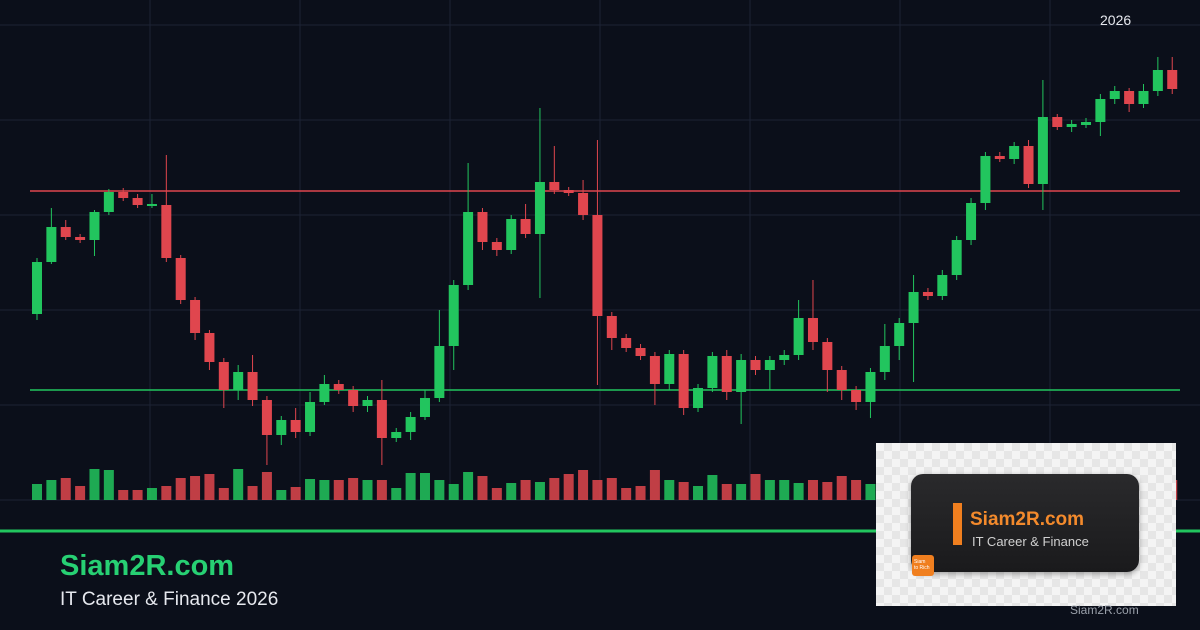  I want to click on logo-name: Siam2R.com, so click(1027, 519).